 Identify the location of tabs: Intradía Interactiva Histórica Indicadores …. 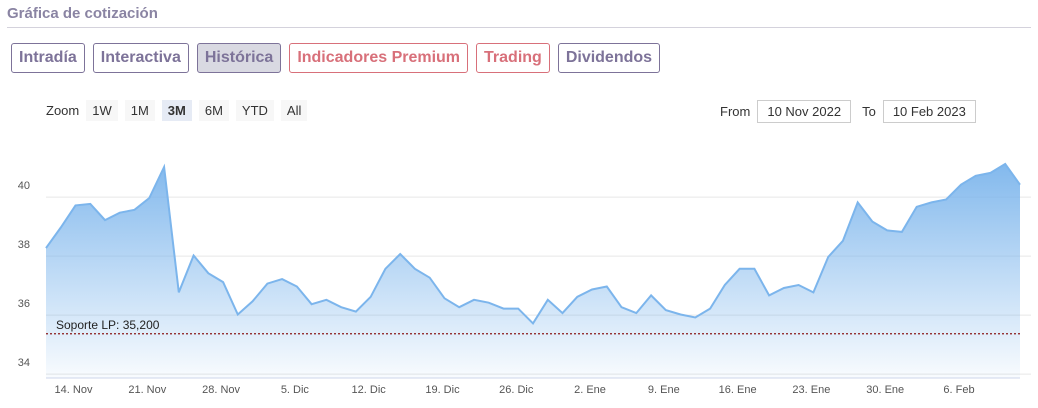
(336, 58).